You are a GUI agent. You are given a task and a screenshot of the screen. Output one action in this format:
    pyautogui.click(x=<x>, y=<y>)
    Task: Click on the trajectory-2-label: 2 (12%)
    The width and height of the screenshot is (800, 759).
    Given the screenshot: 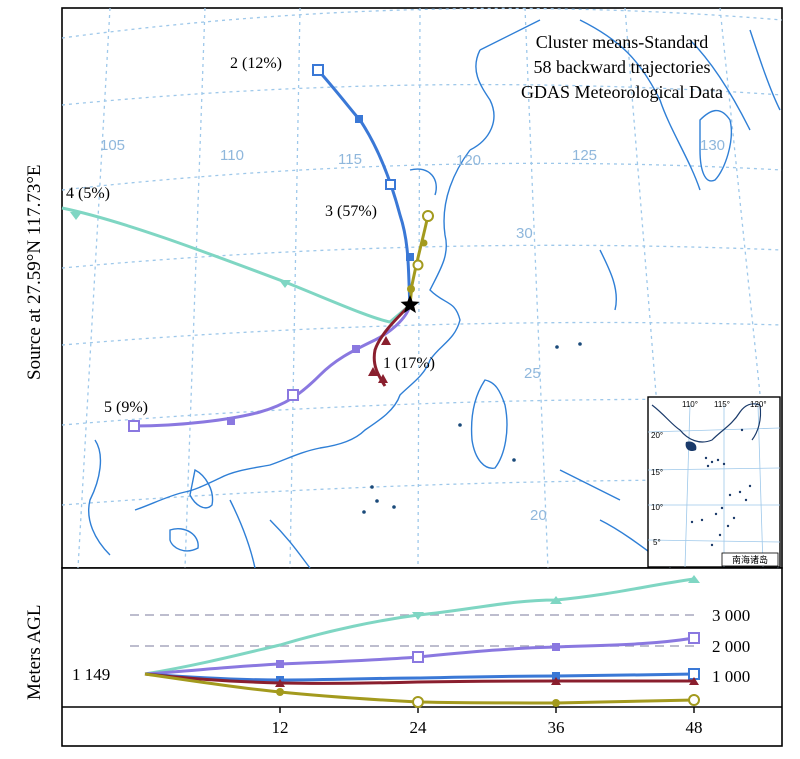 What is the action you would take?
    pyautogui.click(x=256, y=63)
    